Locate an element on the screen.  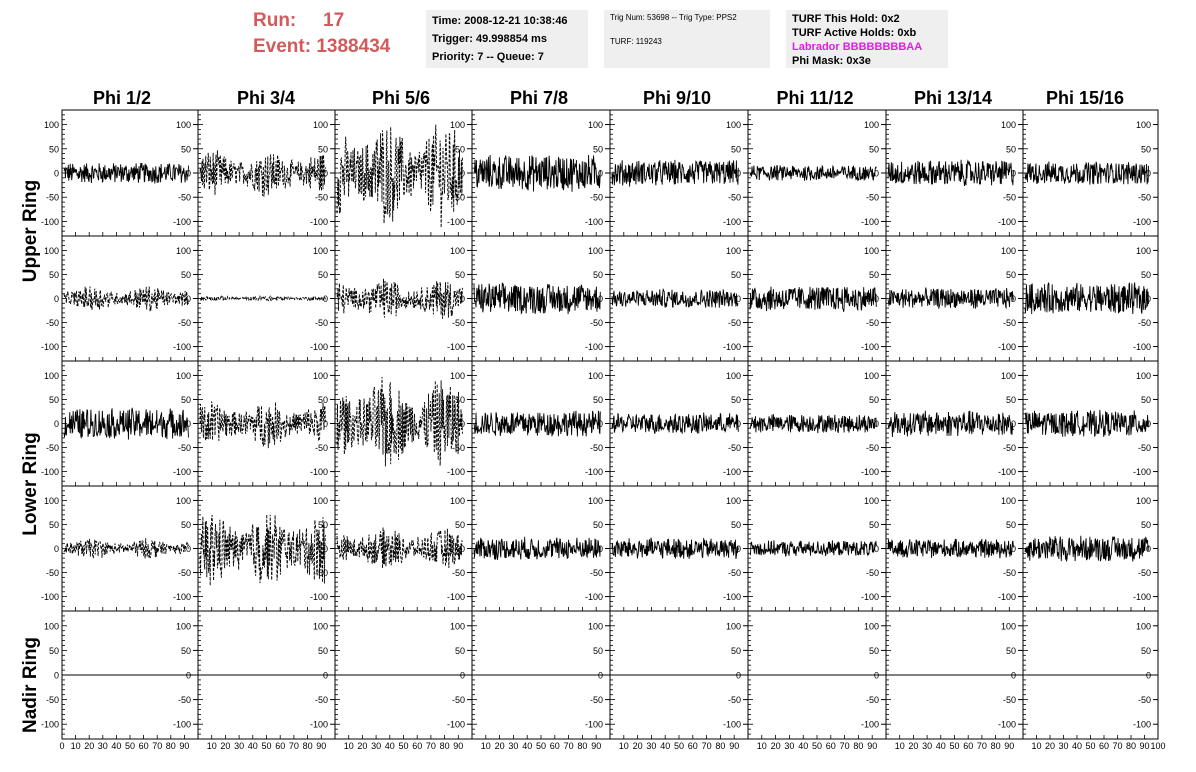
turf-hold-text: TURF This Hold: 0x2 is located at coordinates (846, 19).